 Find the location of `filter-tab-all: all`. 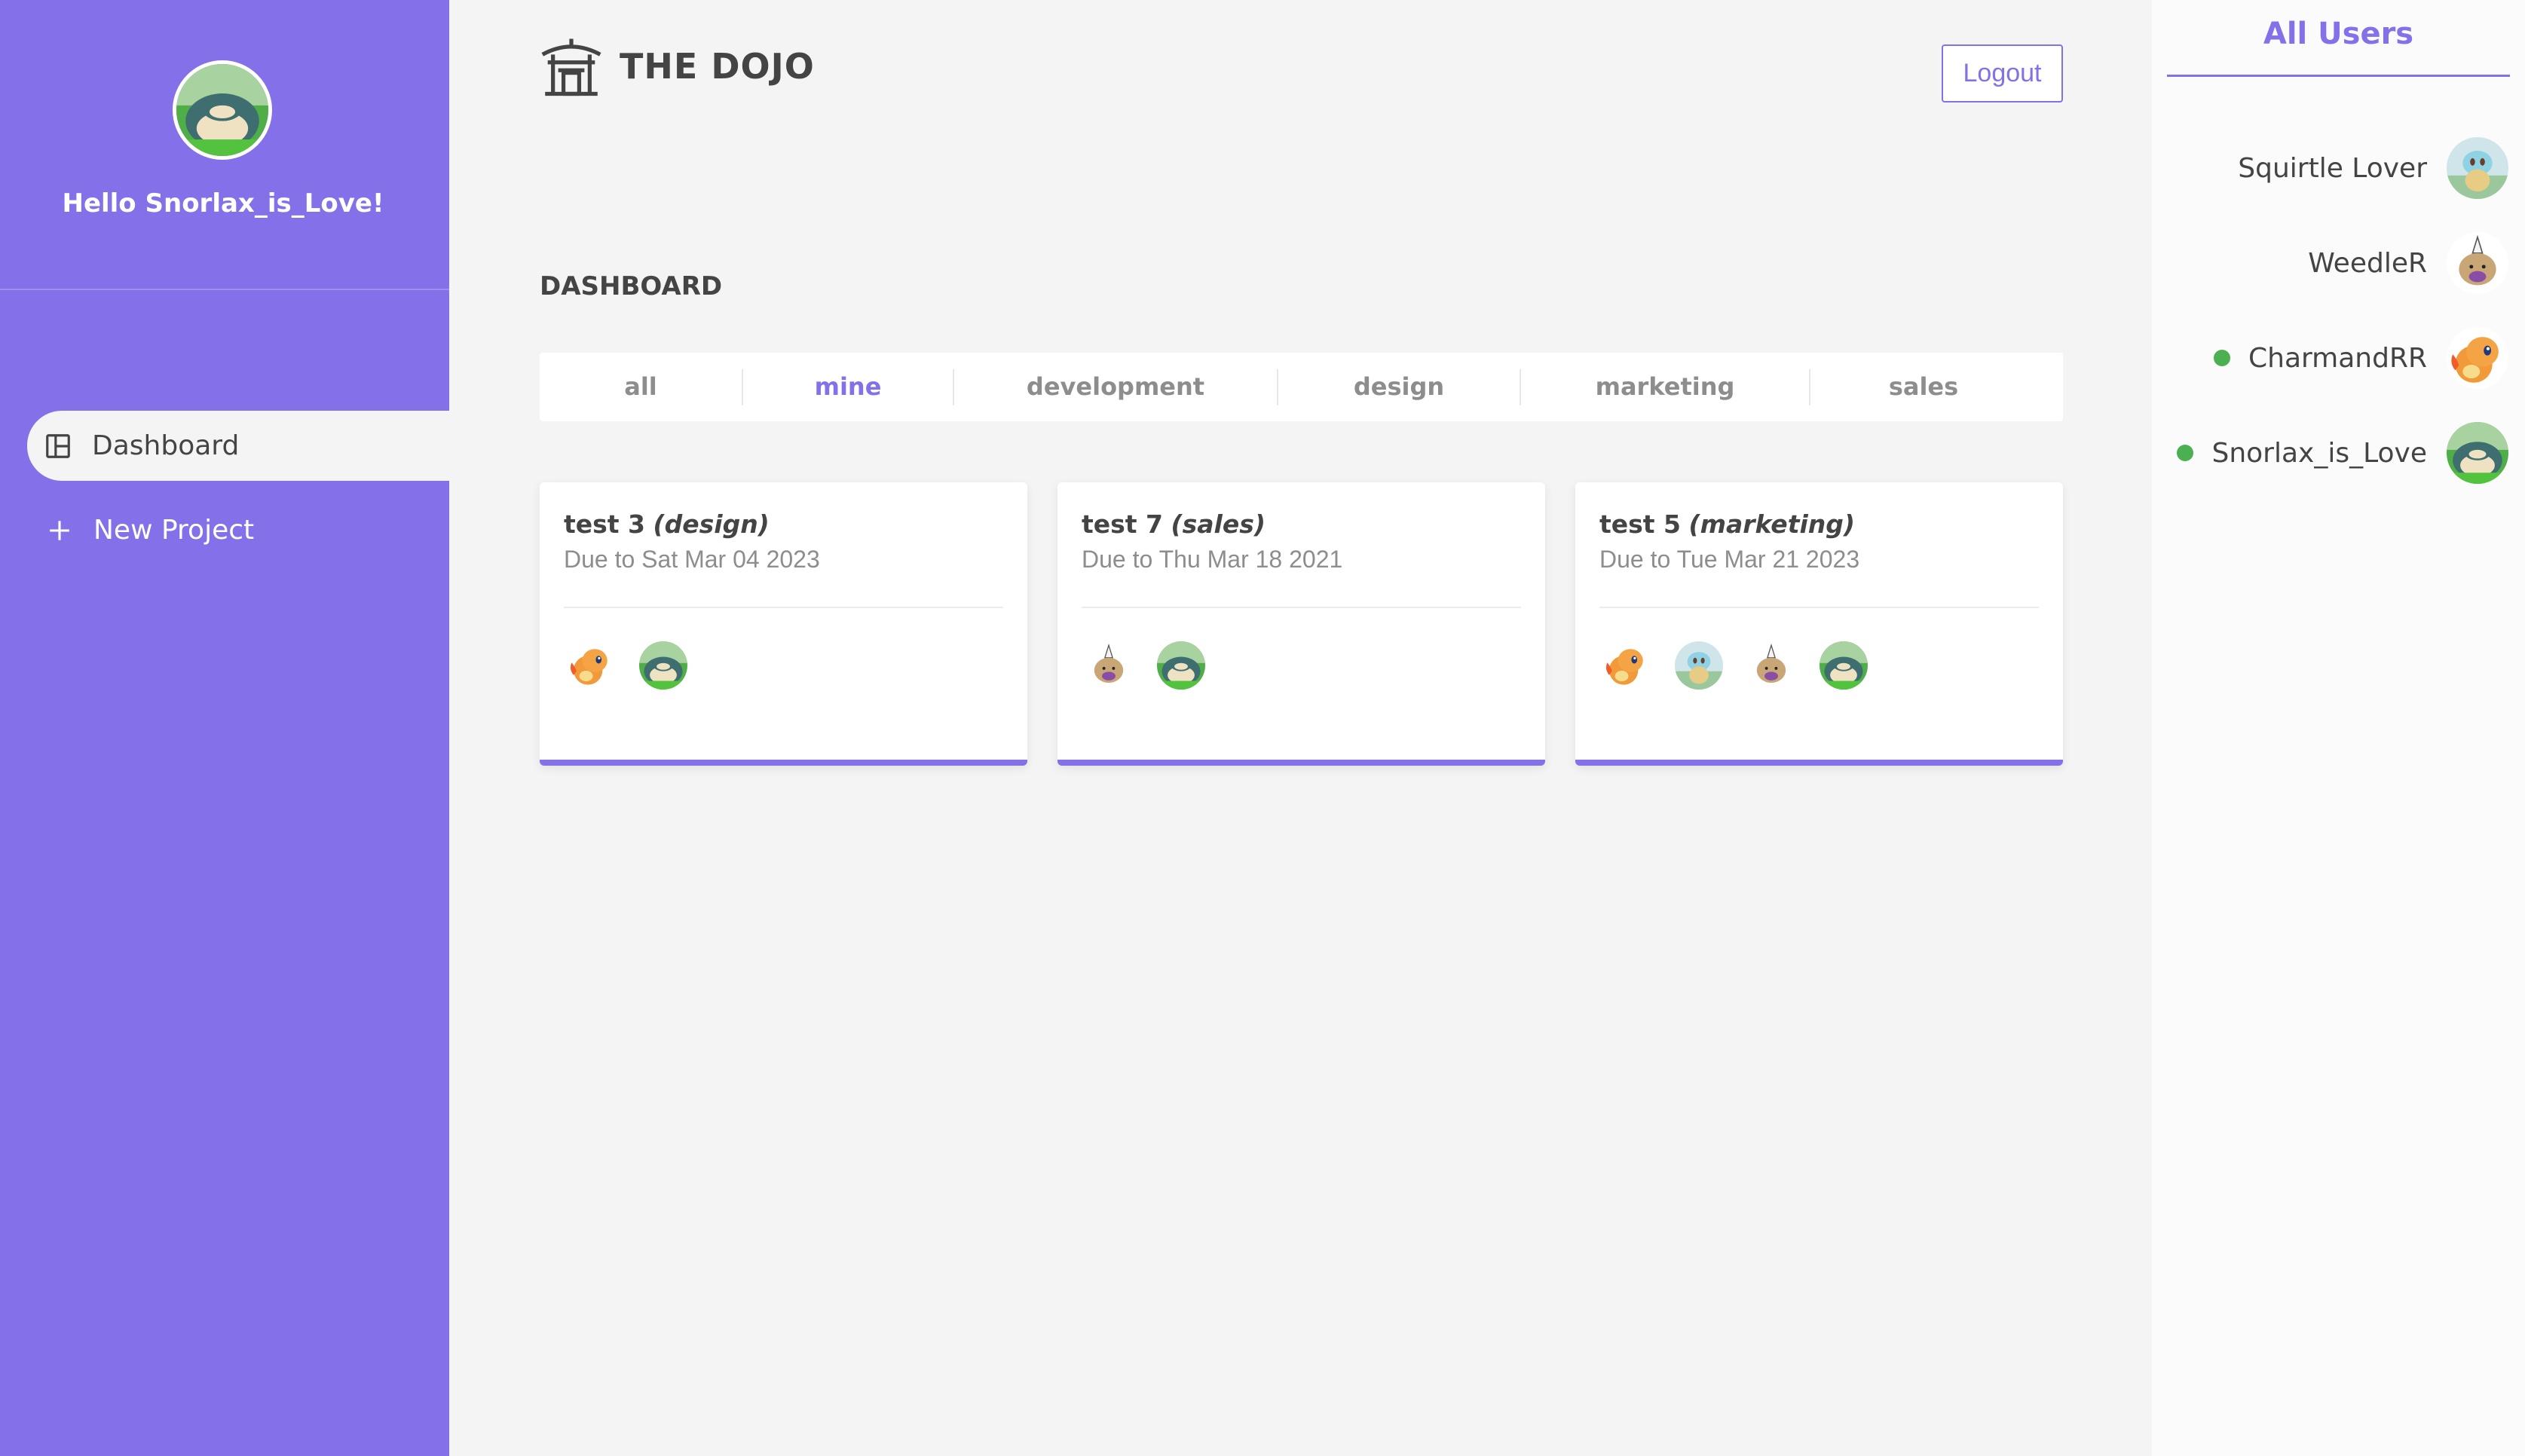

filter-tab-all: all is located at coordinates (640, 386).